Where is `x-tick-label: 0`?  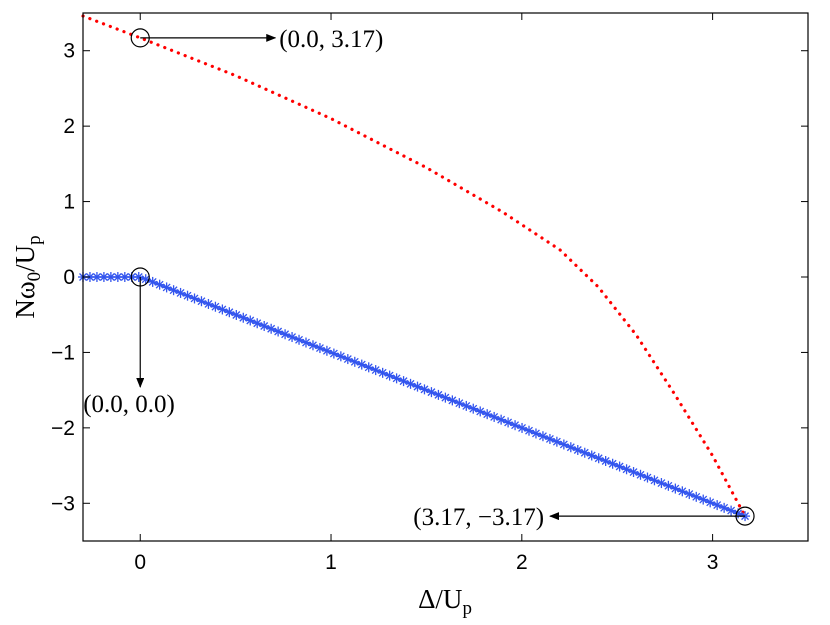
x-tick-label: 0 is located at coordinates (140, 562).